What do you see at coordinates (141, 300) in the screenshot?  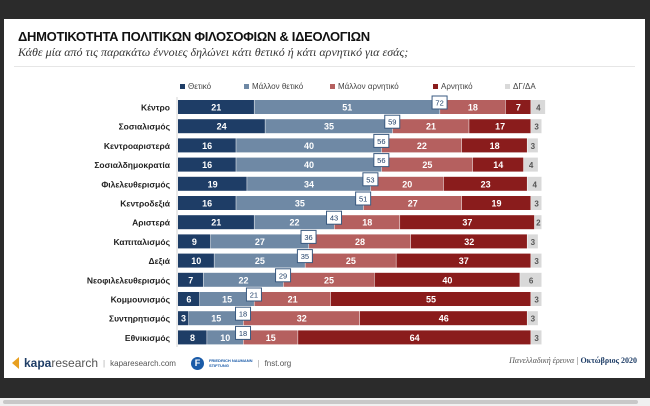 I see `category-label: Κομμουνισμός` at bounding box center [141, 300].